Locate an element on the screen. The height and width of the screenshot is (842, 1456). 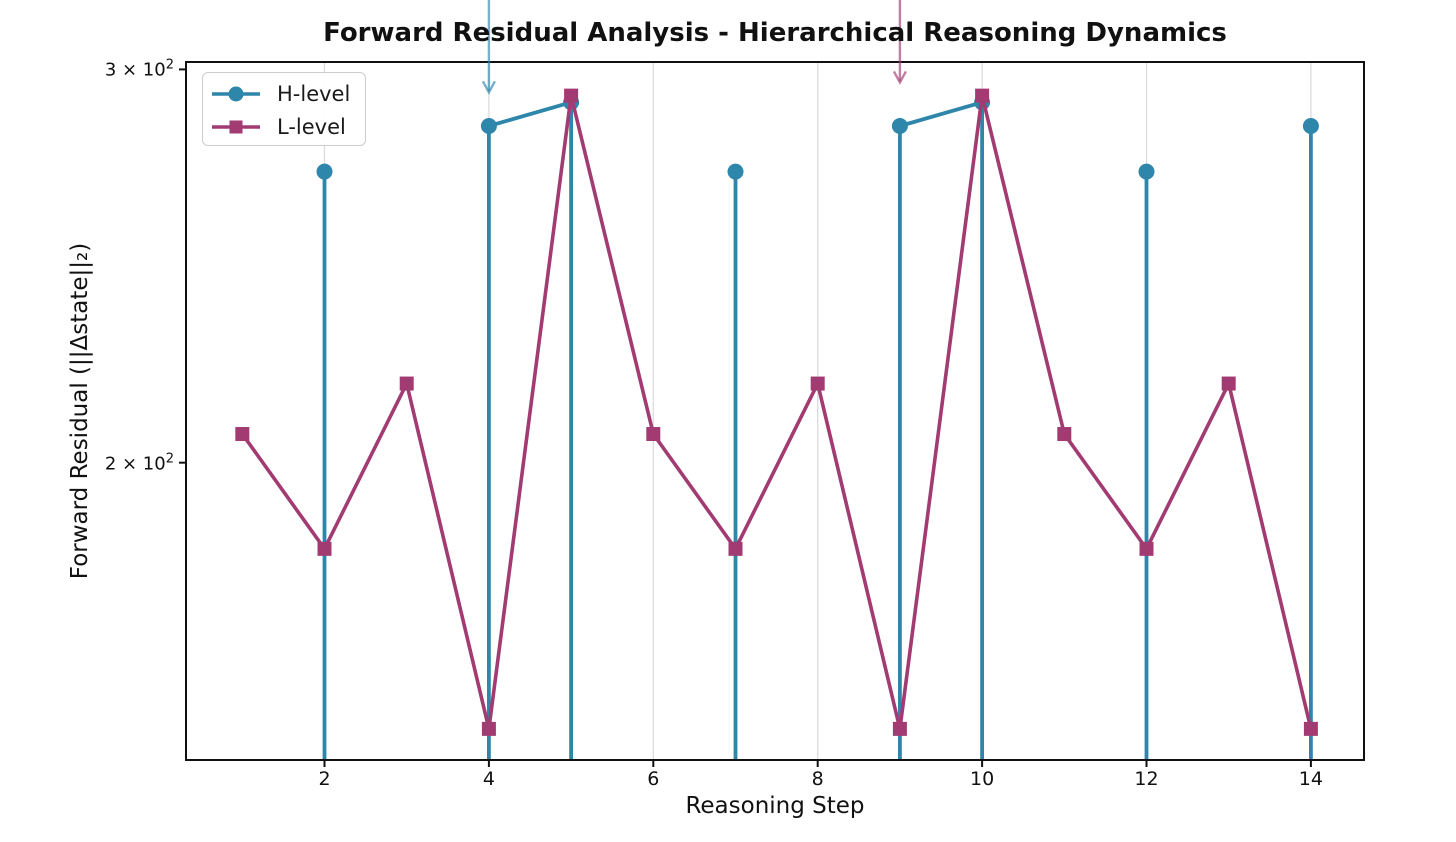
x-tick-label-8: 8 is located at coordinates (817, 779).